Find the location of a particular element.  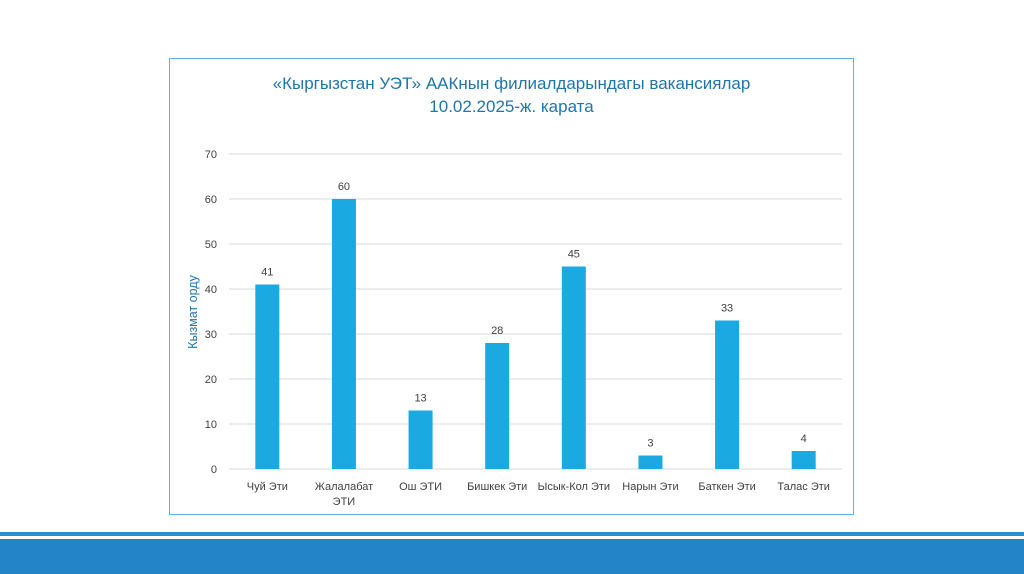

y-tick-label: 30 is located at coordinates (211, 335).